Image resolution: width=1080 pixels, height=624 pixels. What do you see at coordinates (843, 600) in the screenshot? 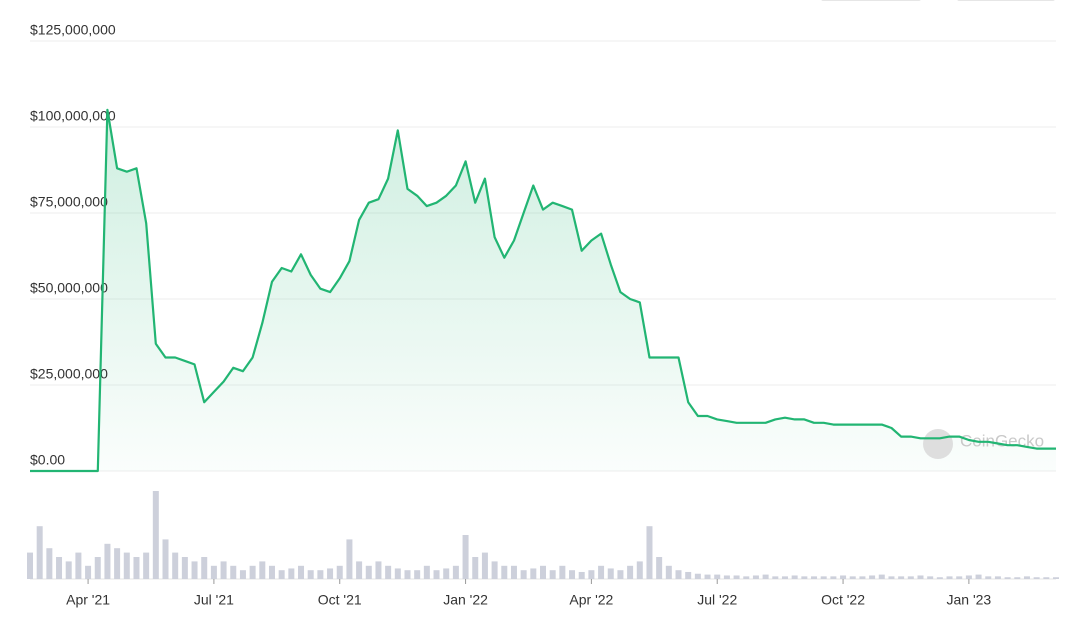
I see `x-tick-label: Oct '22` at bounding box center [843, 600].